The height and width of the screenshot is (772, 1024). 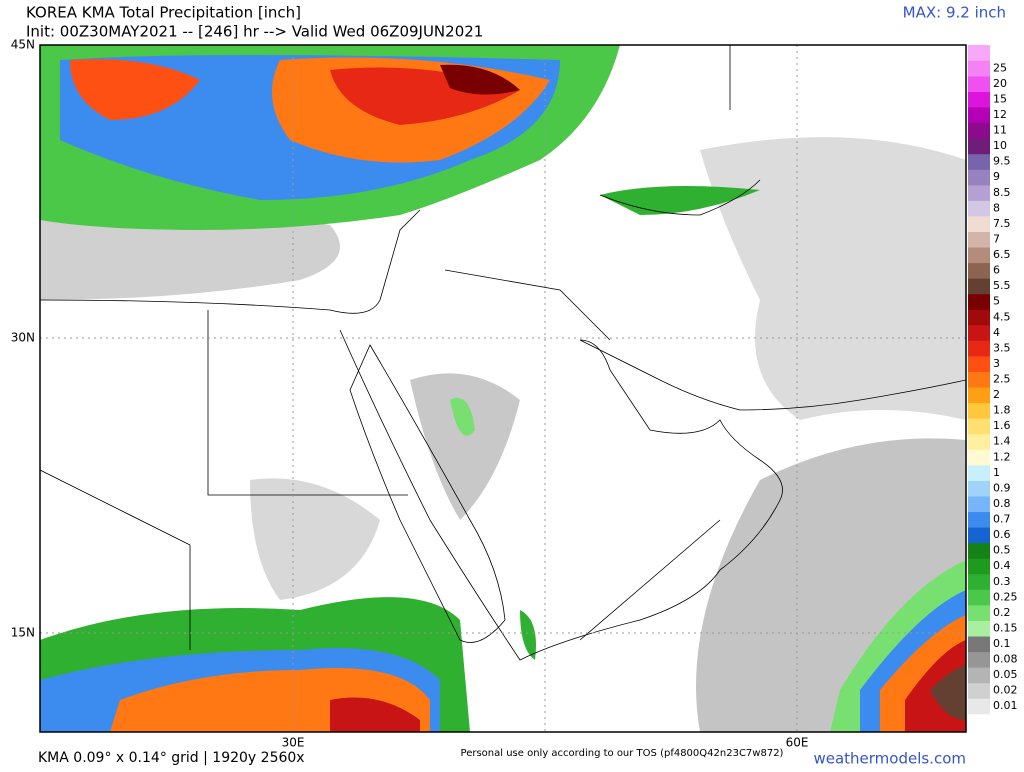 I want to click on colorbar-label: 8.5, so click(x=1002, y=192).